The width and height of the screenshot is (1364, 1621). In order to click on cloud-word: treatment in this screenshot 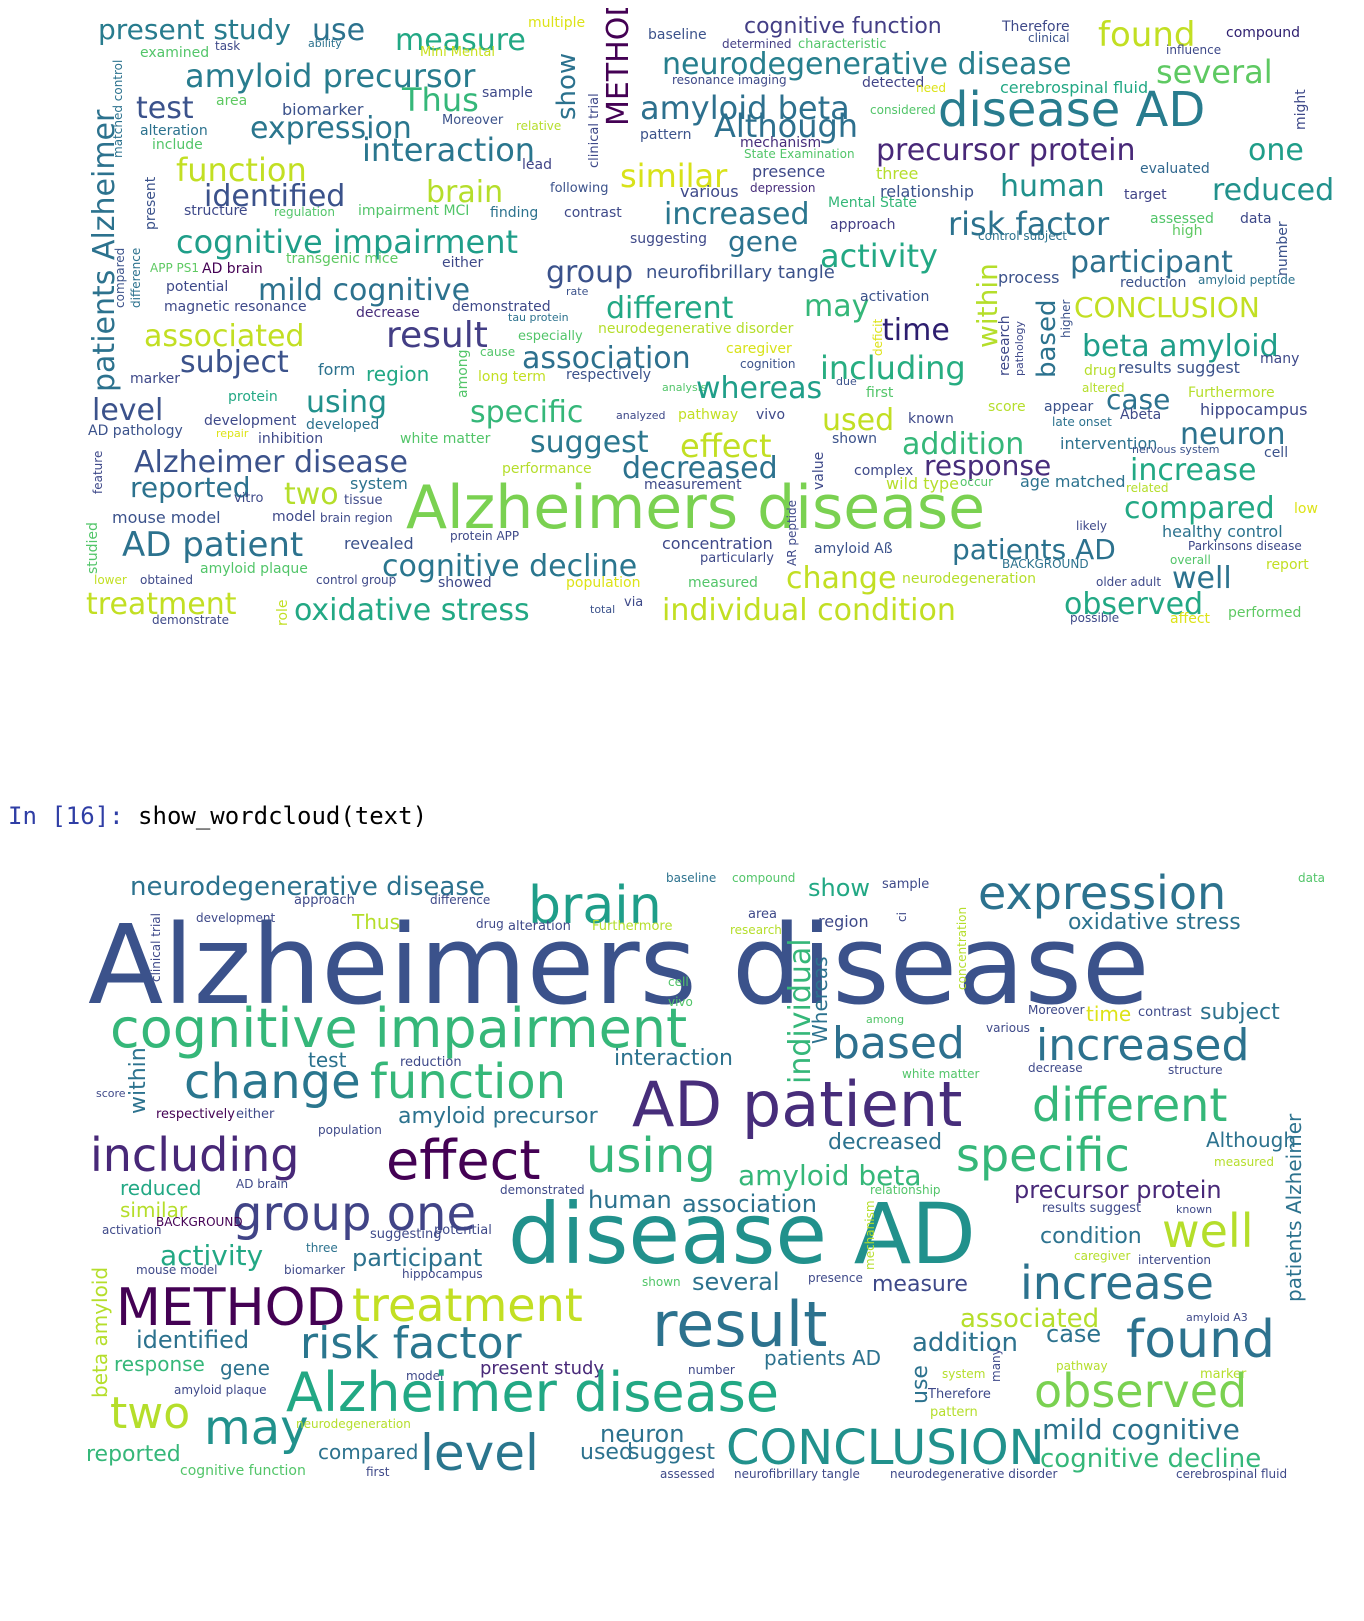, I will do `click(161, 604)`.